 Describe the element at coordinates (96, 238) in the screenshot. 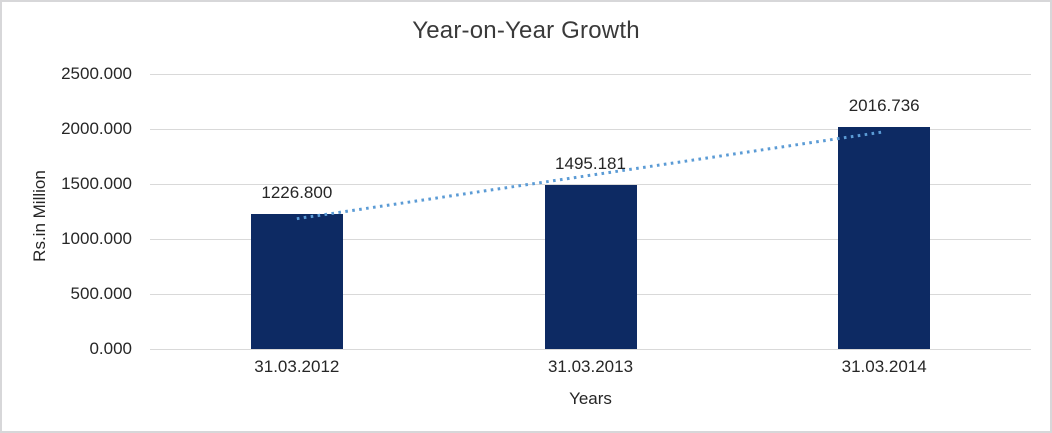

I see `y-tick-label: 1000.000` at that location.